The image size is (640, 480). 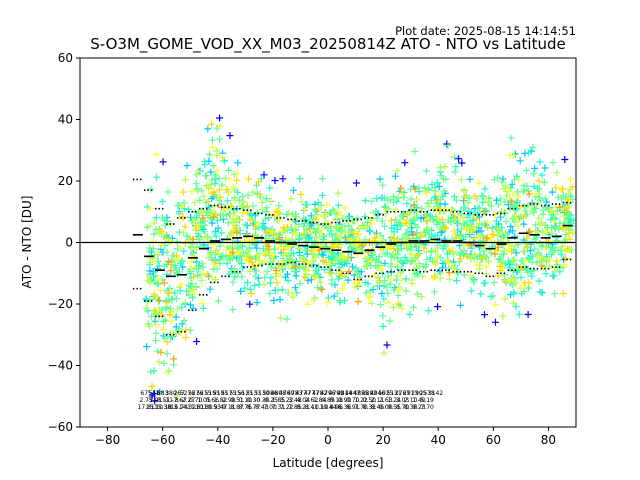 What do you see at coordinates (352, 393) in the screenshot?
I see `bin-annotation-text: 4847` at bounding box center [352, 393].